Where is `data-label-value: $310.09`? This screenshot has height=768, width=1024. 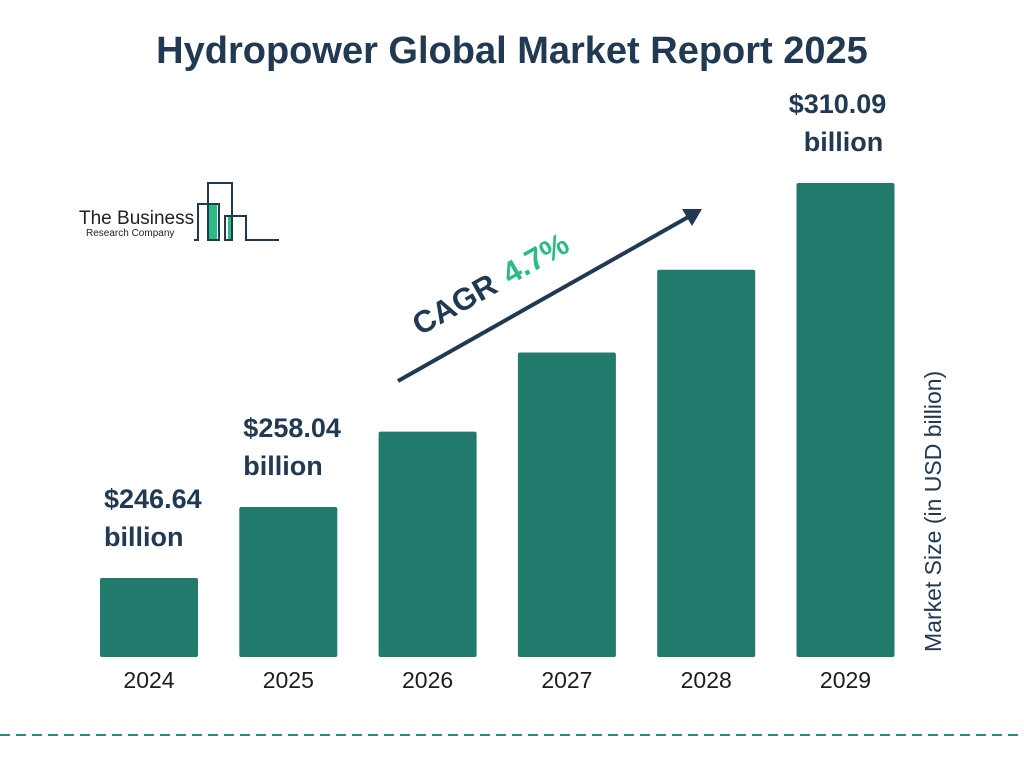 data-label-value: $310.09 is located at coordinates (838, 104).